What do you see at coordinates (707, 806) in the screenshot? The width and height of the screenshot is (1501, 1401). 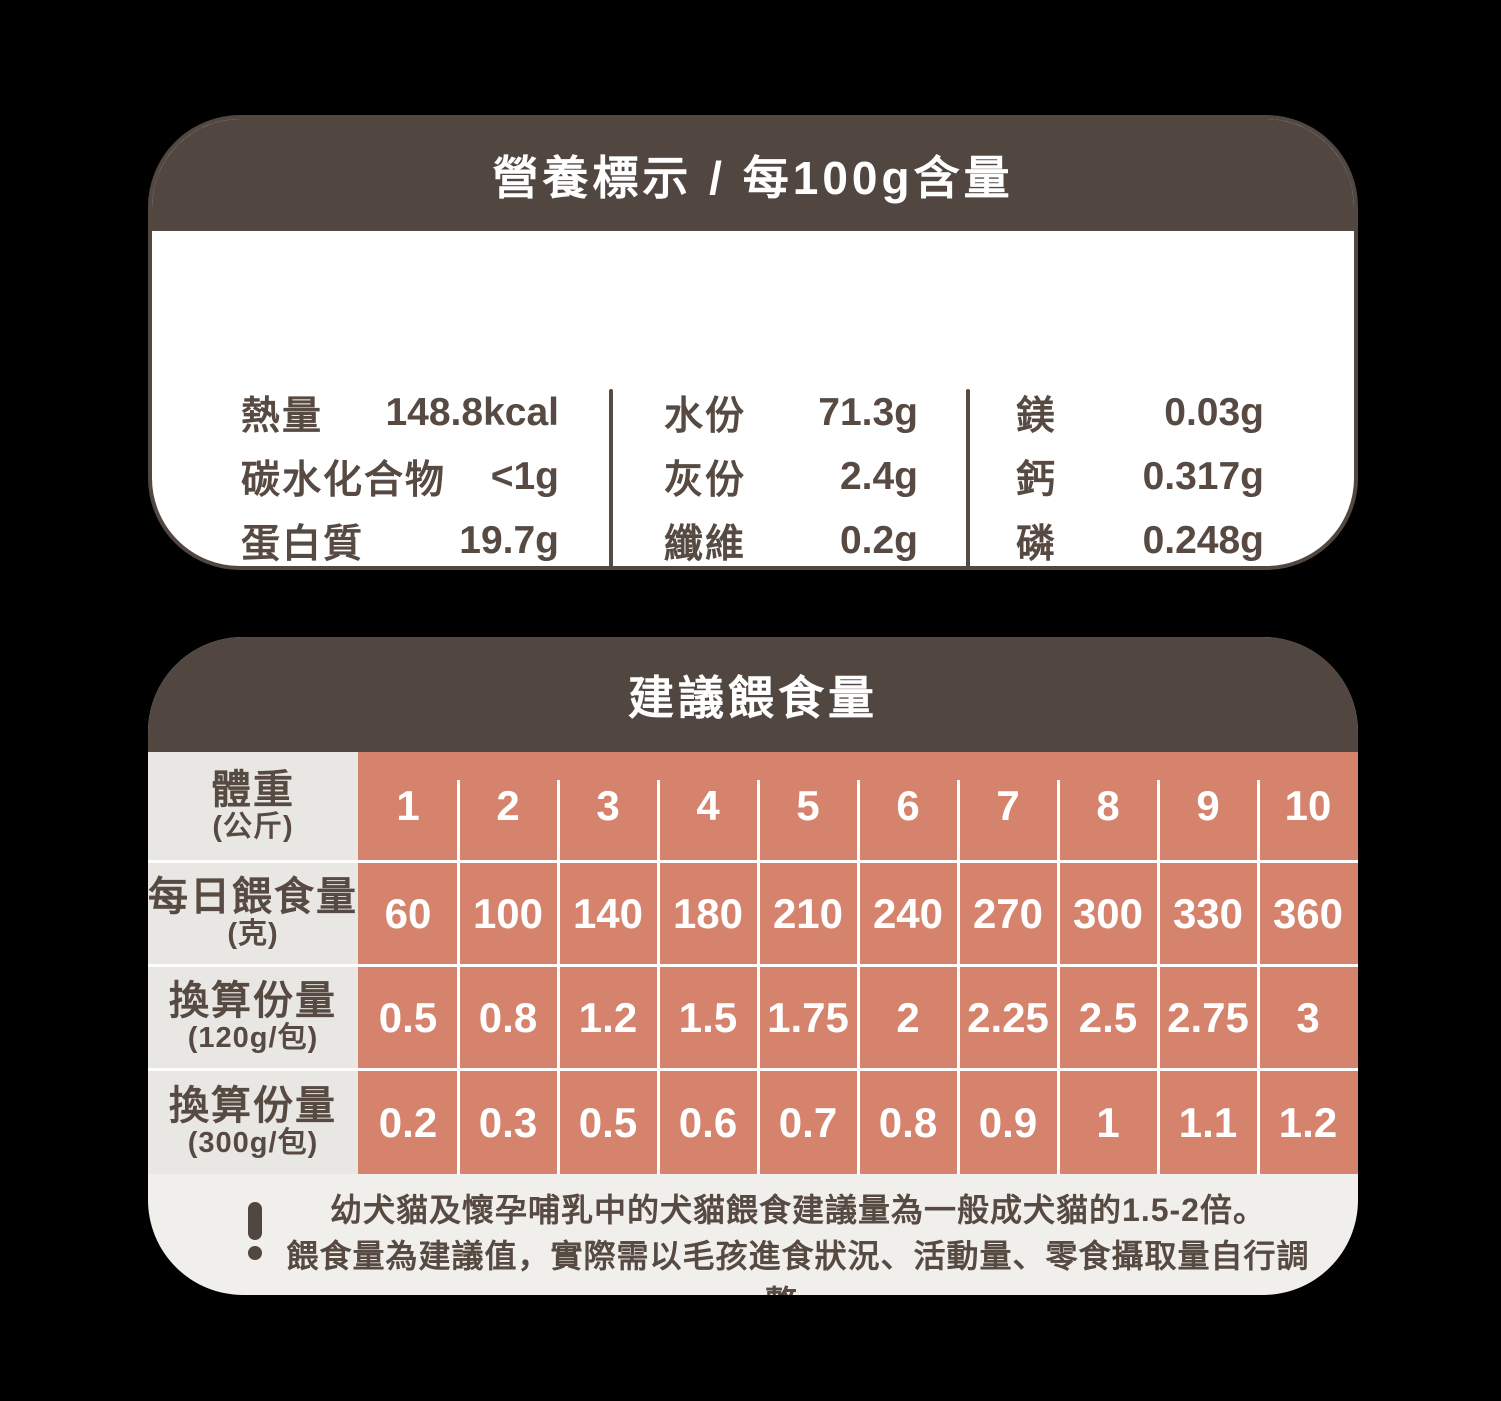 I see `table-cell: 4` at bounding box center [707, 806].